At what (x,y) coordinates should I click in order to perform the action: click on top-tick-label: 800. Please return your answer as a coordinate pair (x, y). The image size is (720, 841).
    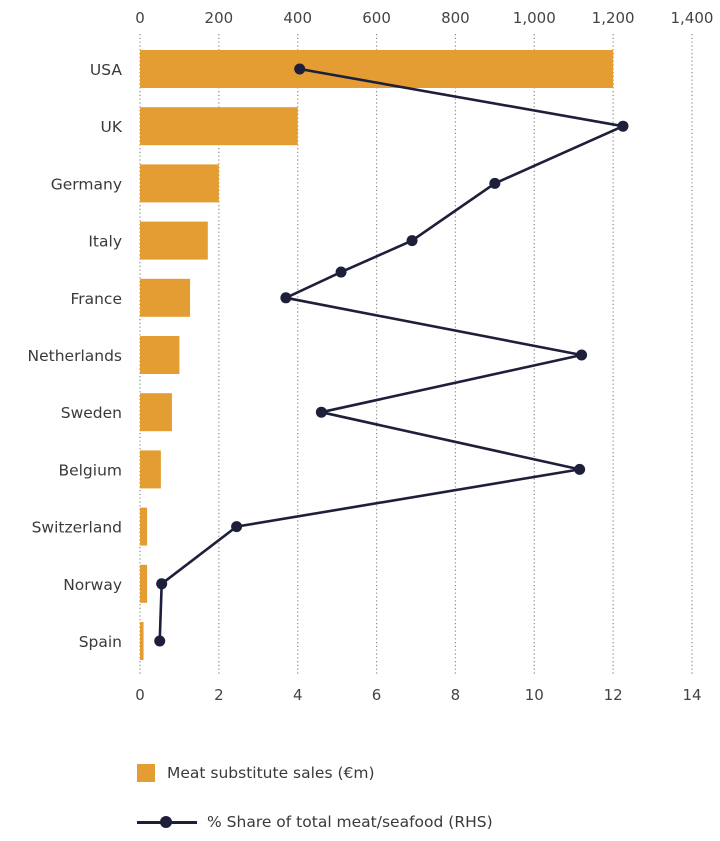
    Looking at the image, I should click on (455, 18).